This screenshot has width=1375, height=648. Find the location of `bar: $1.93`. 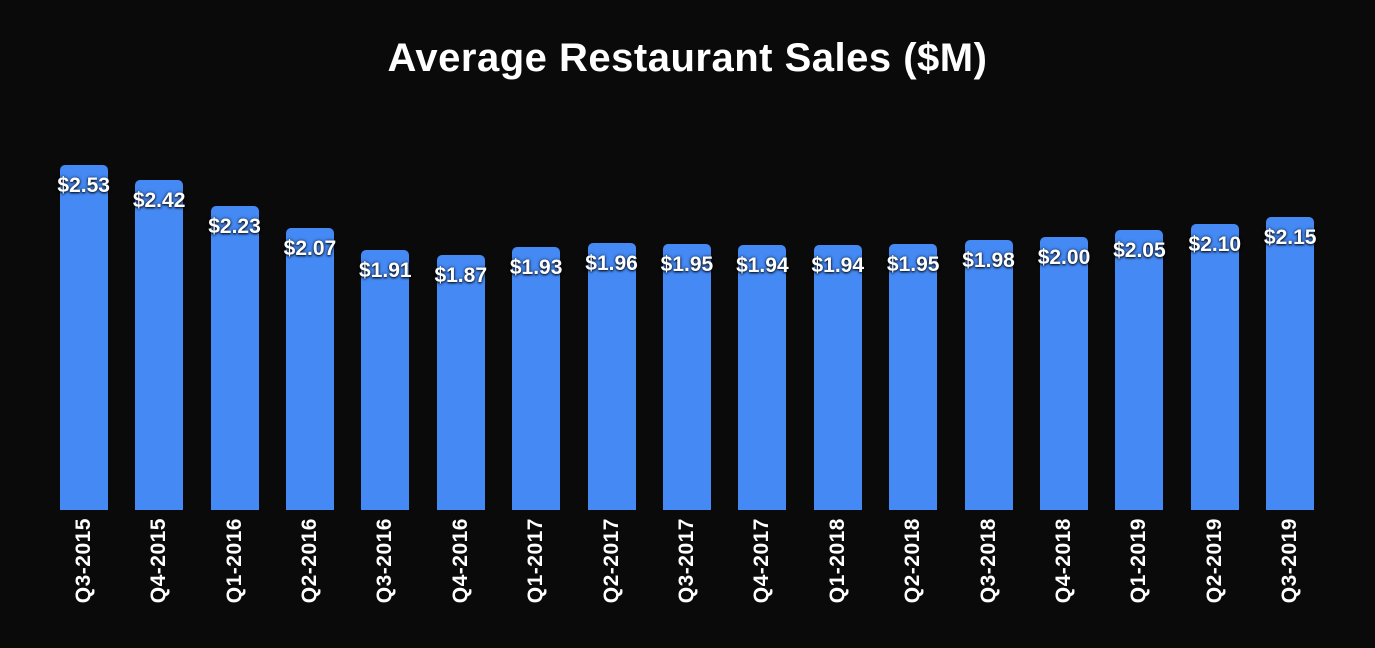

bar: $1.93 is located at coordinates (536, 378).